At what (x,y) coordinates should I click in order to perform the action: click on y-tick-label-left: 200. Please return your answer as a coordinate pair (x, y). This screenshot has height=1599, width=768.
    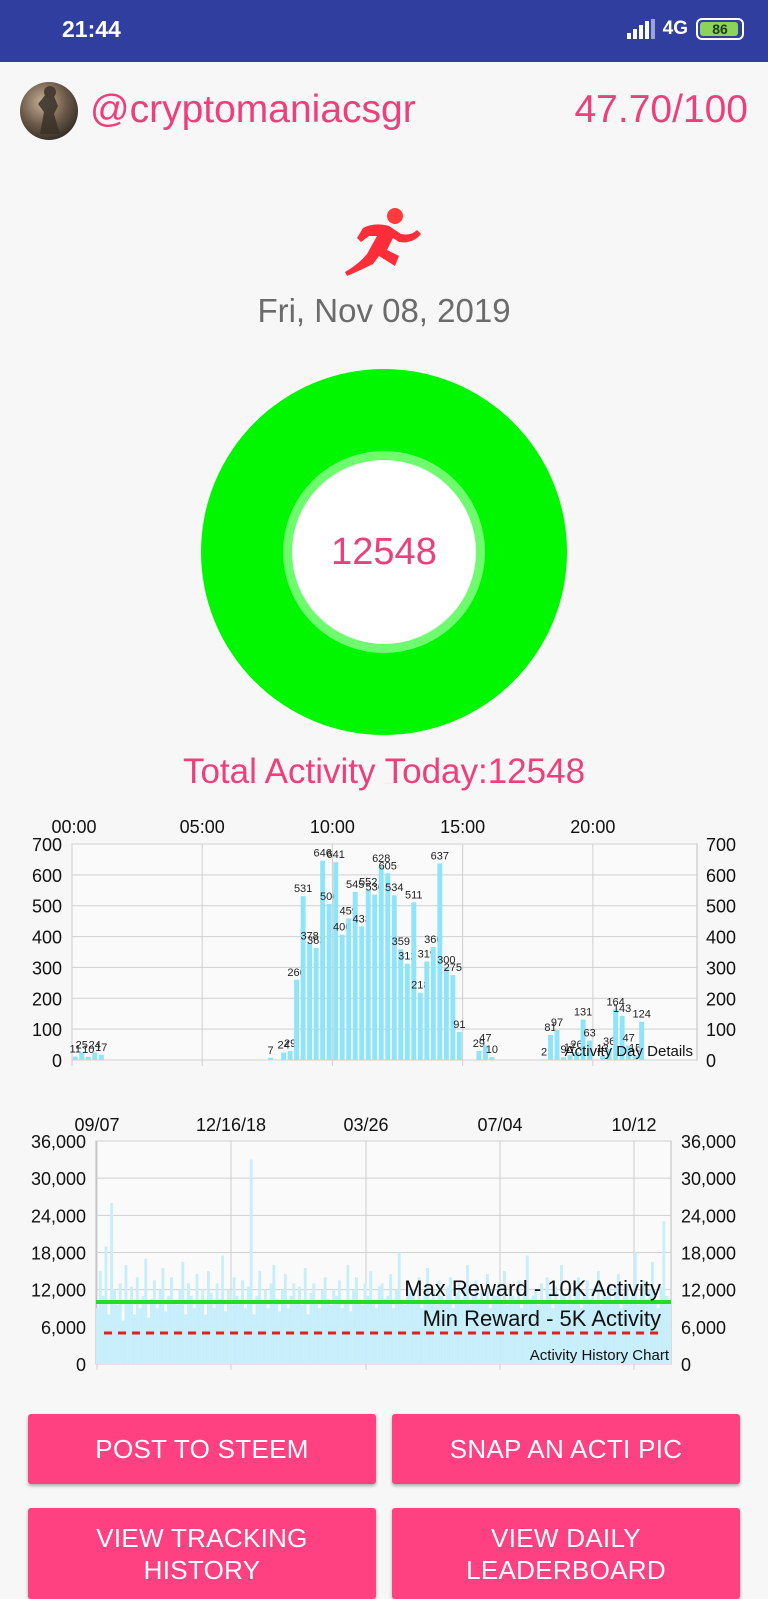
    Looking at the image, I should click on (47, 999).